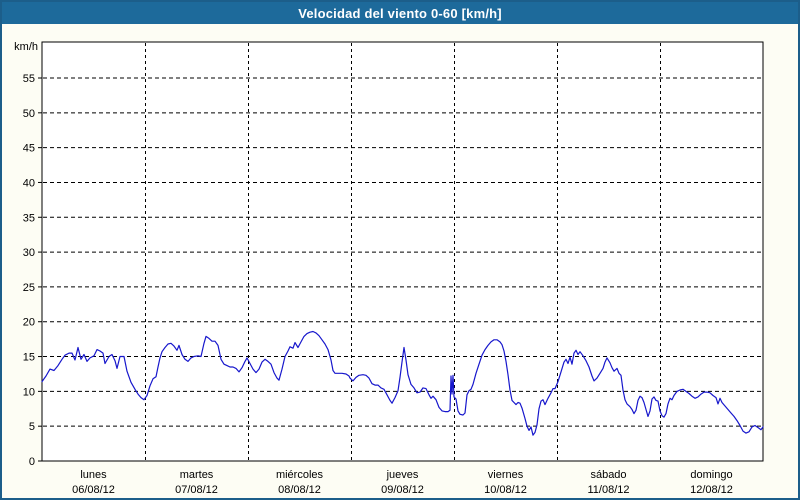 The image size is (800, 500). Describe the element at coordinates (608, 490) in the screenshot. I see `day-date-label: 11/08/12` at that location.